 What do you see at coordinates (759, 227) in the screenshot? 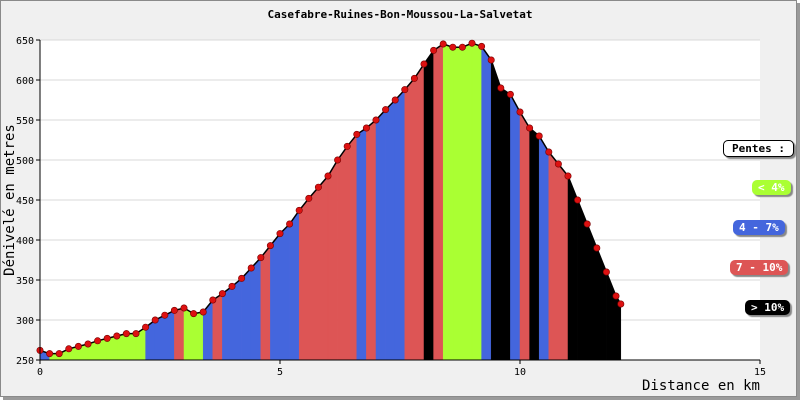
I see `legend-item-4-7: 4 - 7%` at bounding box center [759, 227].